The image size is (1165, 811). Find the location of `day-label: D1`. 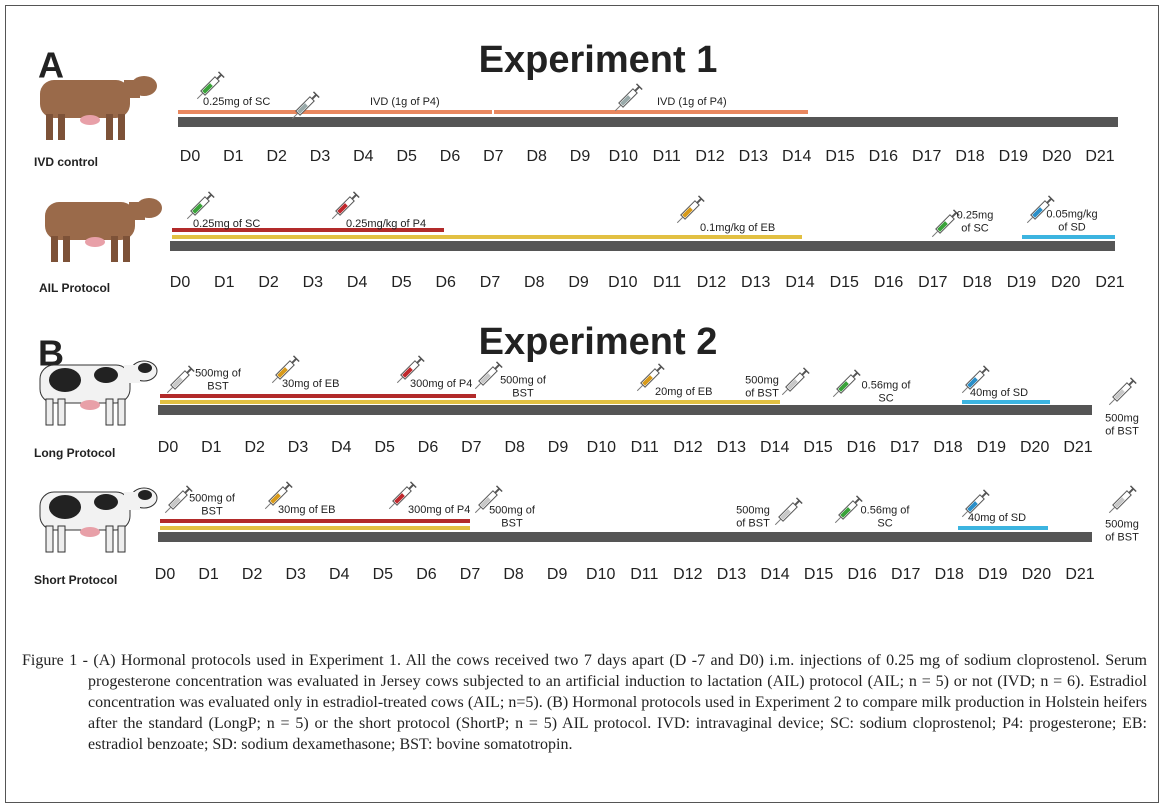

day-label: D1 is located at coordinates (211, 447).